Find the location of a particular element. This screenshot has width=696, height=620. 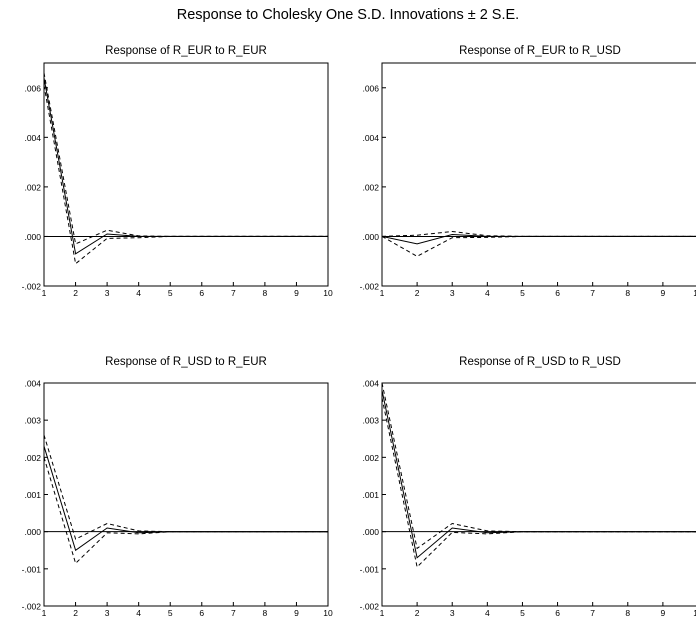

panel-title: Response of R_EUR to R_EUR is located at coordinates (186, 51).